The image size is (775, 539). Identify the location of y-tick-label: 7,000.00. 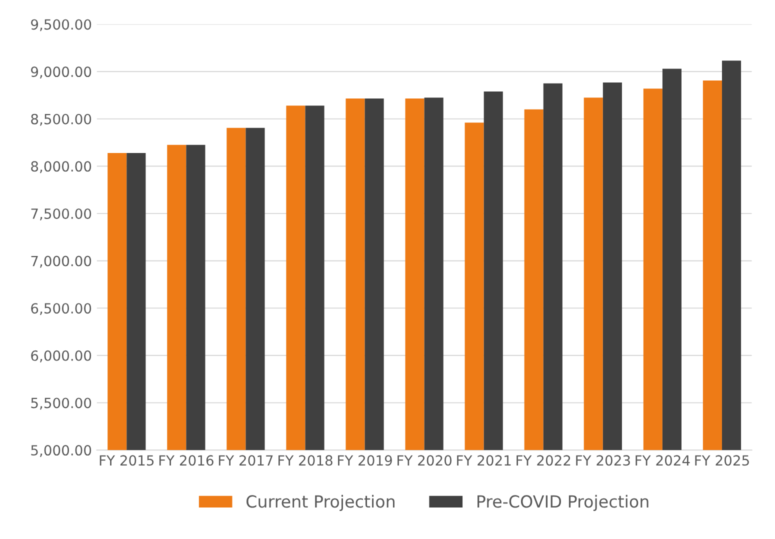
(61, 262).